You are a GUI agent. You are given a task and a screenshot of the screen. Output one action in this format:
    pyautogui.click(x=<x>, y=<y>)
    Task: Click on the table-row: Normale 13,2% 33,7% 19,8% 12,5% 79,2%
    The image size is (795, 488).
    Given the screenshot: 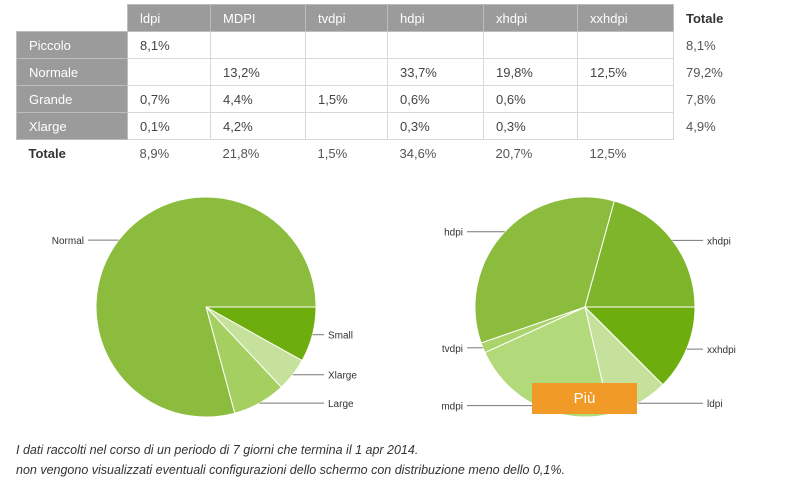 What is the action you would take?
    pyautogui.click(x=380, y=72)
    